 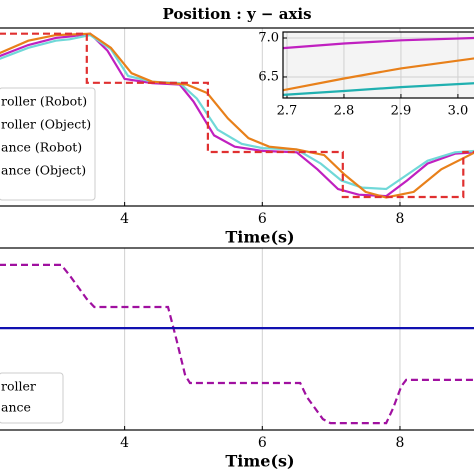 What do you see at coordinates (458, 111) in the screenshot?
I see `x-tick-label: 3.0` at bounding box center [458, 111].